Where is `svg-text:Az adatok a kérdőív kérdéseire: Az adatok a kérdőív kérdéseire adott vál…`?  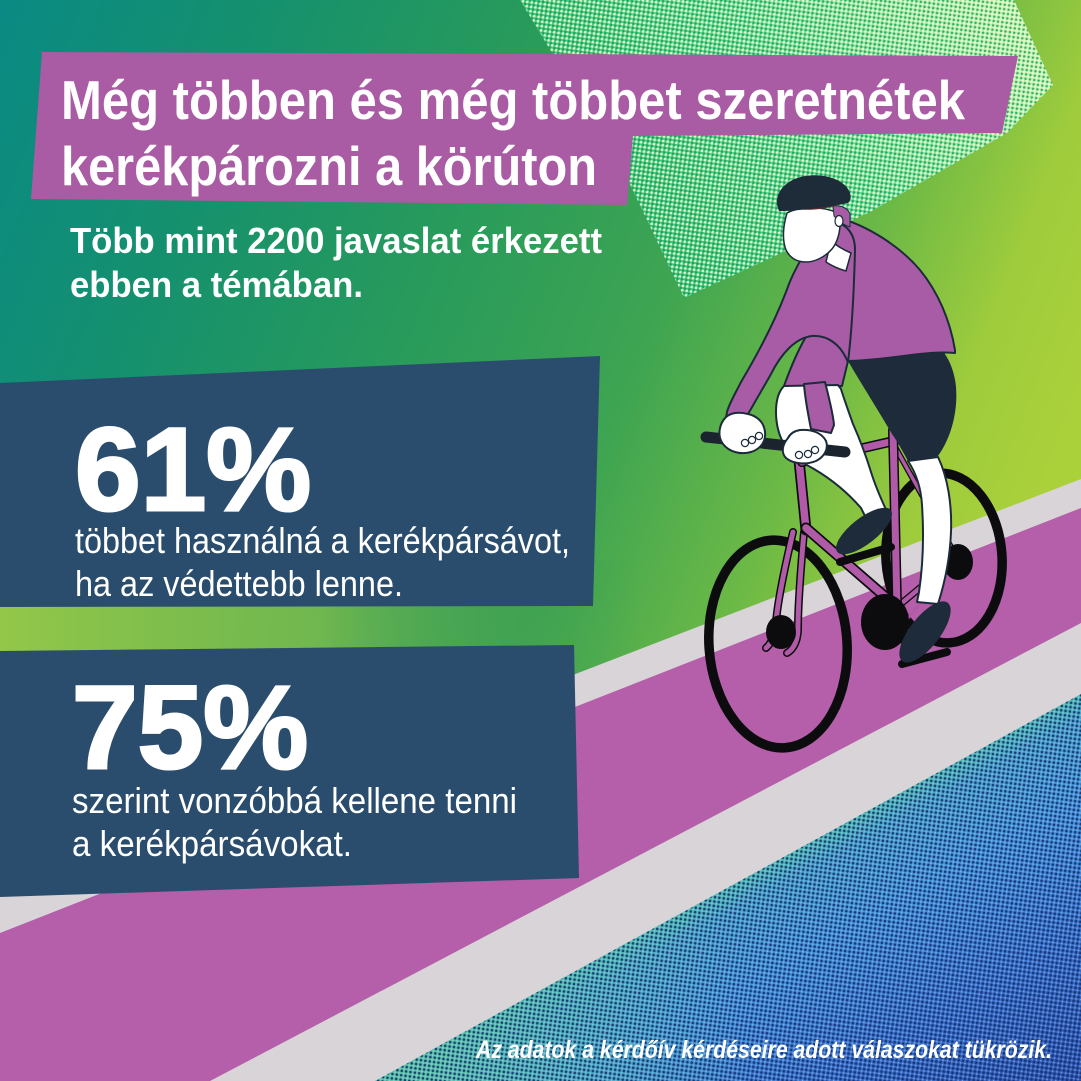 svg-text:Az adatok a kérdőív kérdéseire: Az adatok a kérdőív kérdéseire adott vál… is located at coordinates (763, 1050).